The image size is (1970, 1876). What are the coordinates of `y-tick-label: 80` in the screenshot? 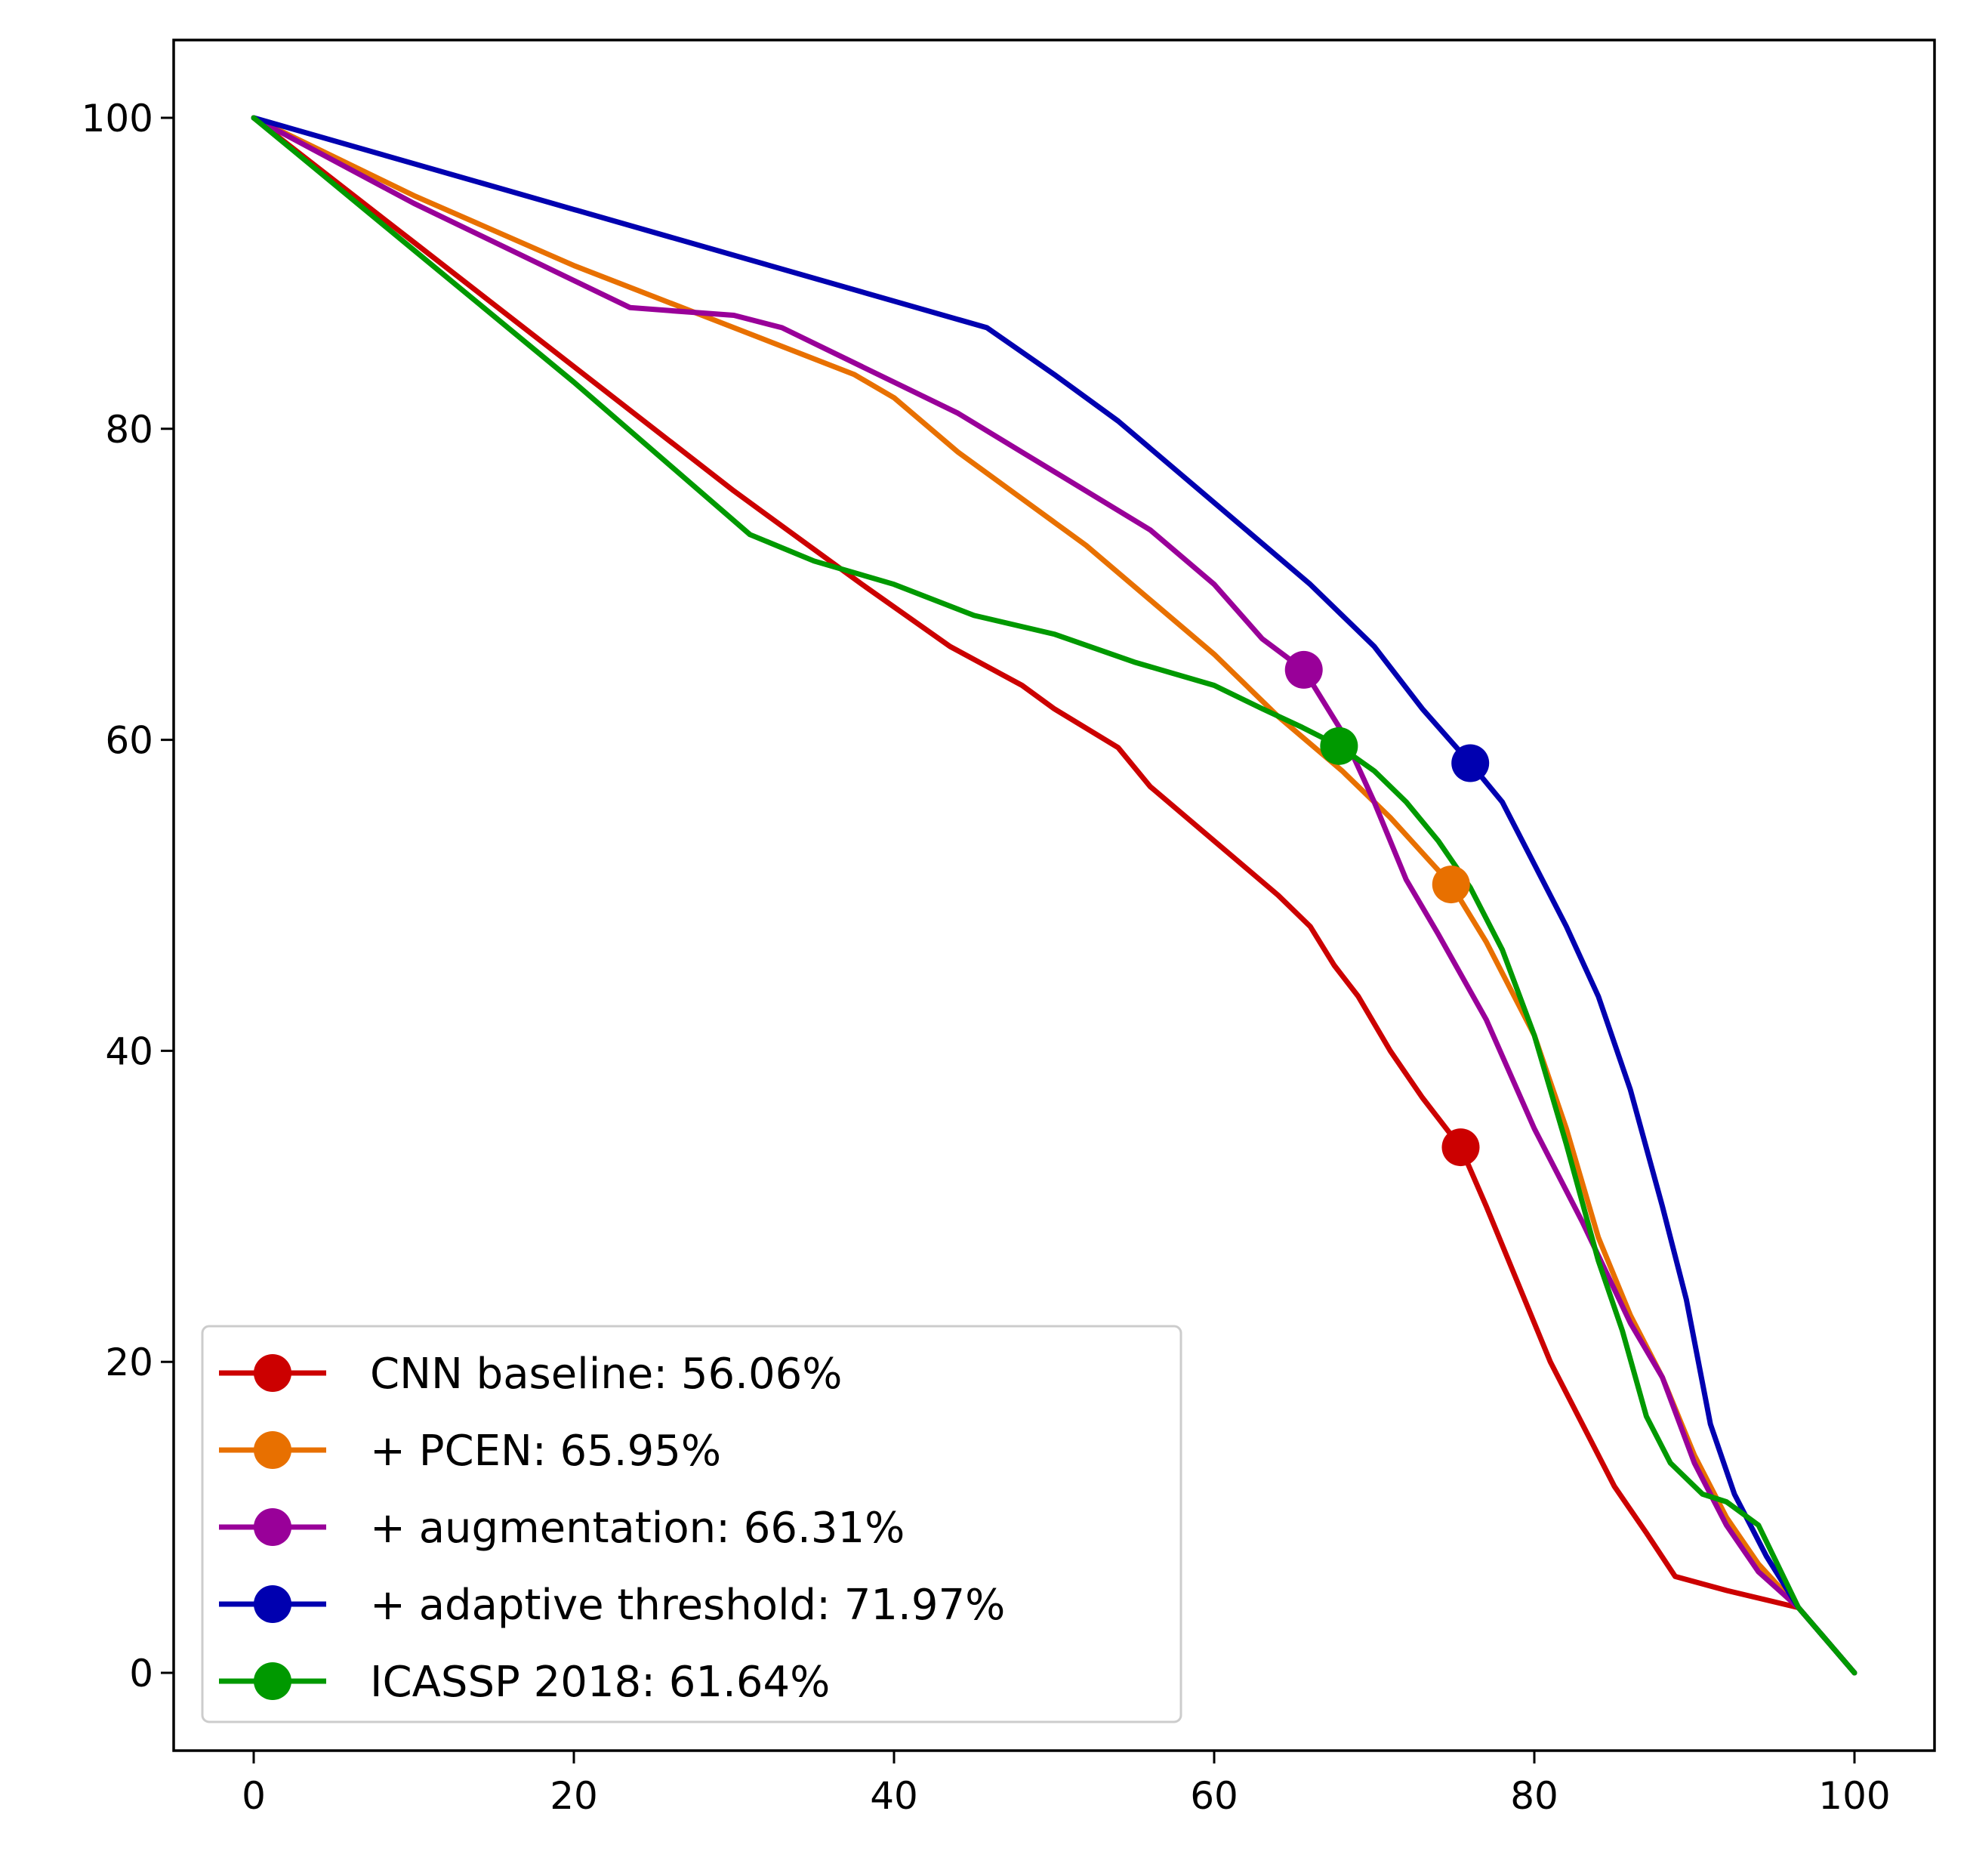 It's located at (129, 430).